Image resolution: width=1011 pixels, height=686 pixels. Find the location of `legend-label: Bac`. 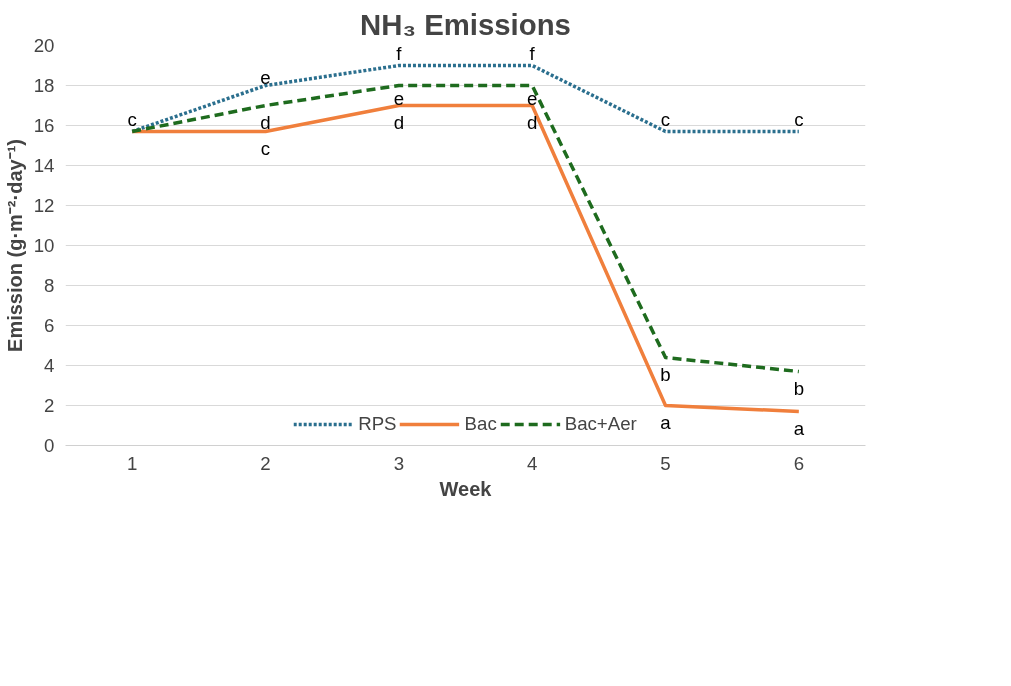

legend-label: Bac is located at coordinates (480, 424).